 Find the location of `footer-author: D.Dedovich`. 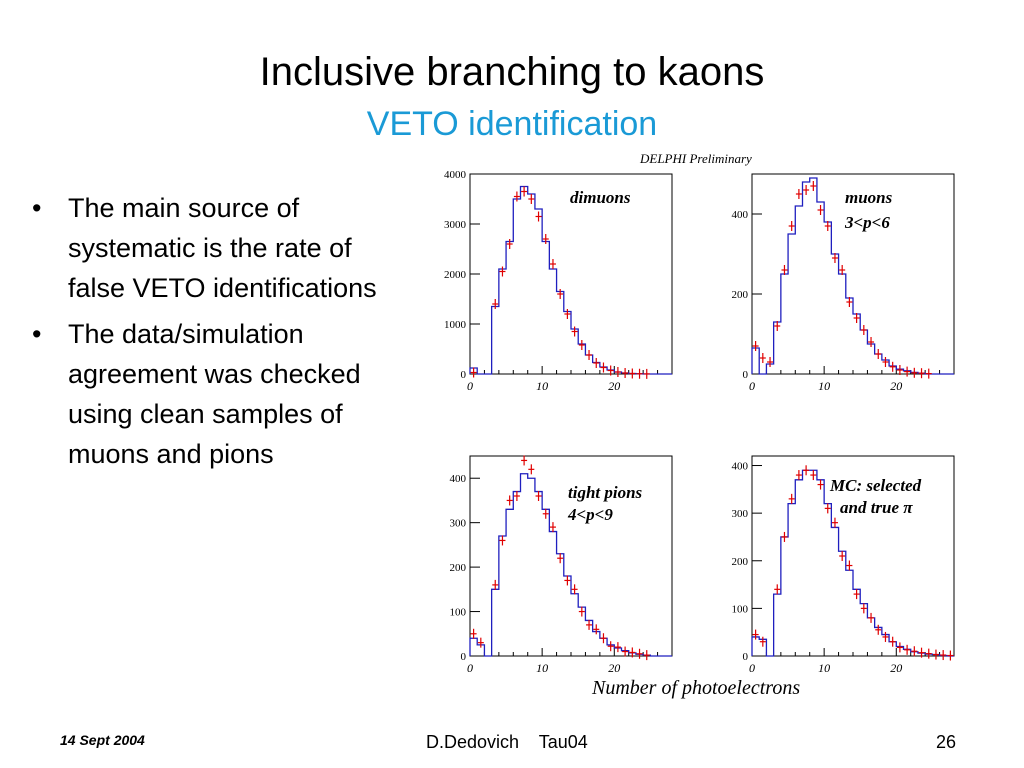

footer-author: D.Dedovich is located at coordinates (473, 742).